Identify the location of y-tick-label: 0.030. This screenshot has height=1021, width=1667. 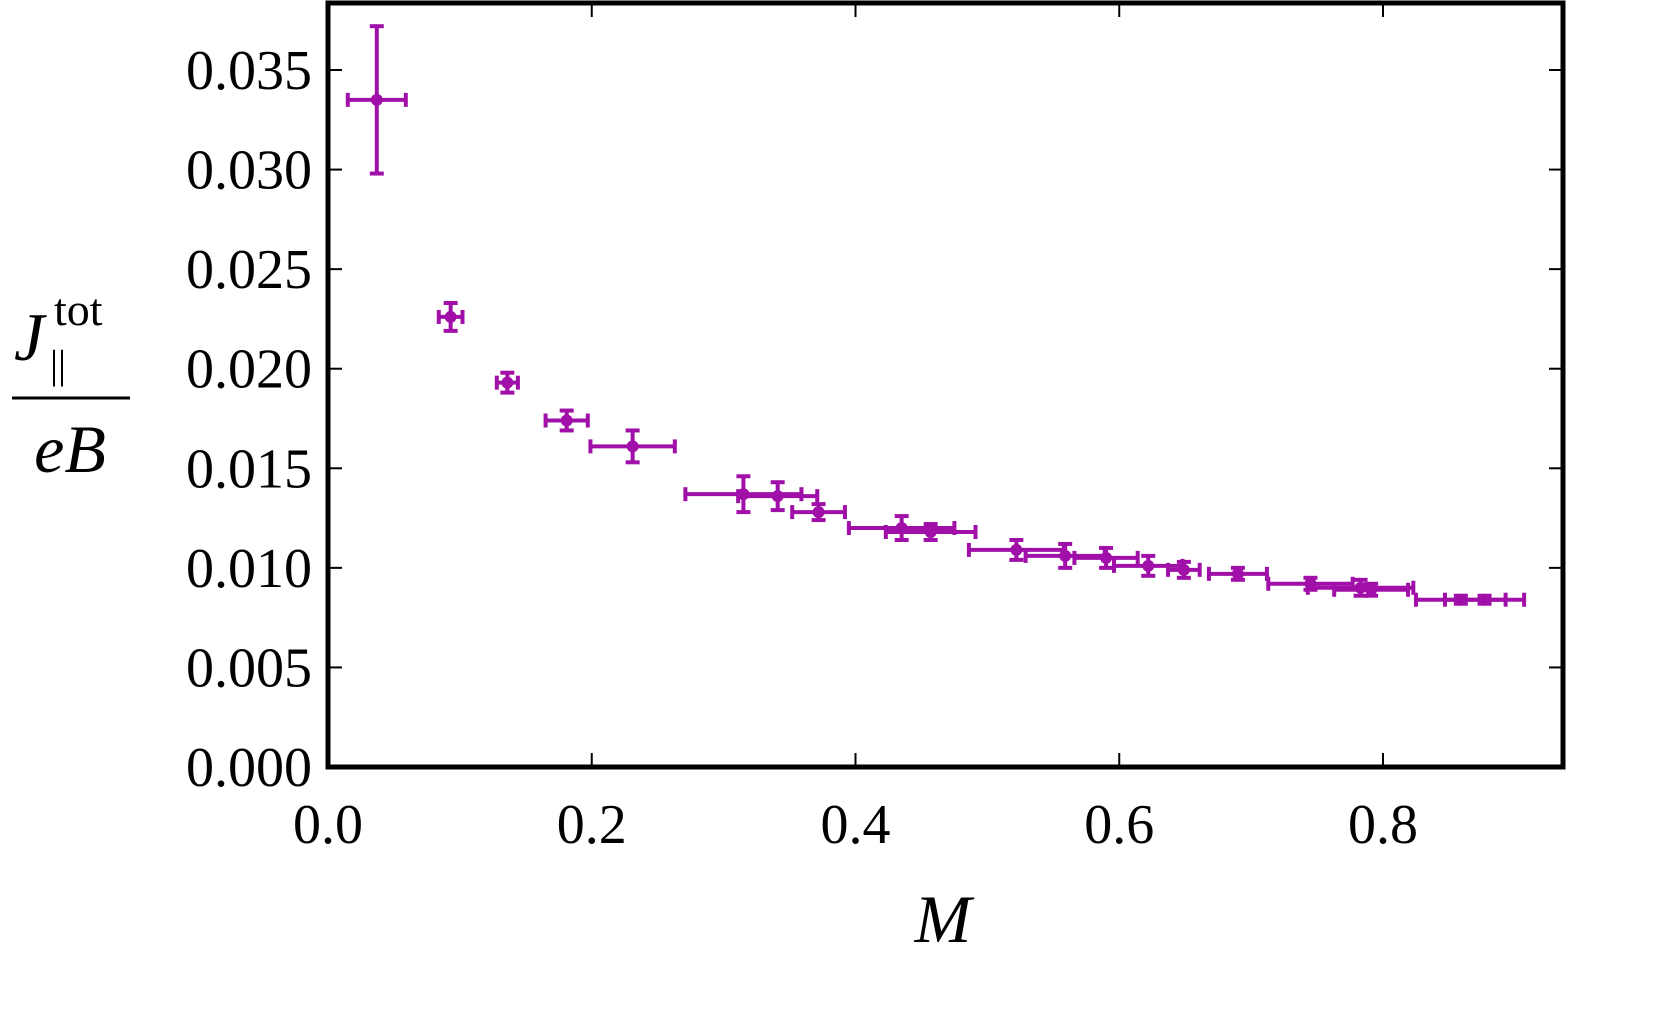
(249, 171).